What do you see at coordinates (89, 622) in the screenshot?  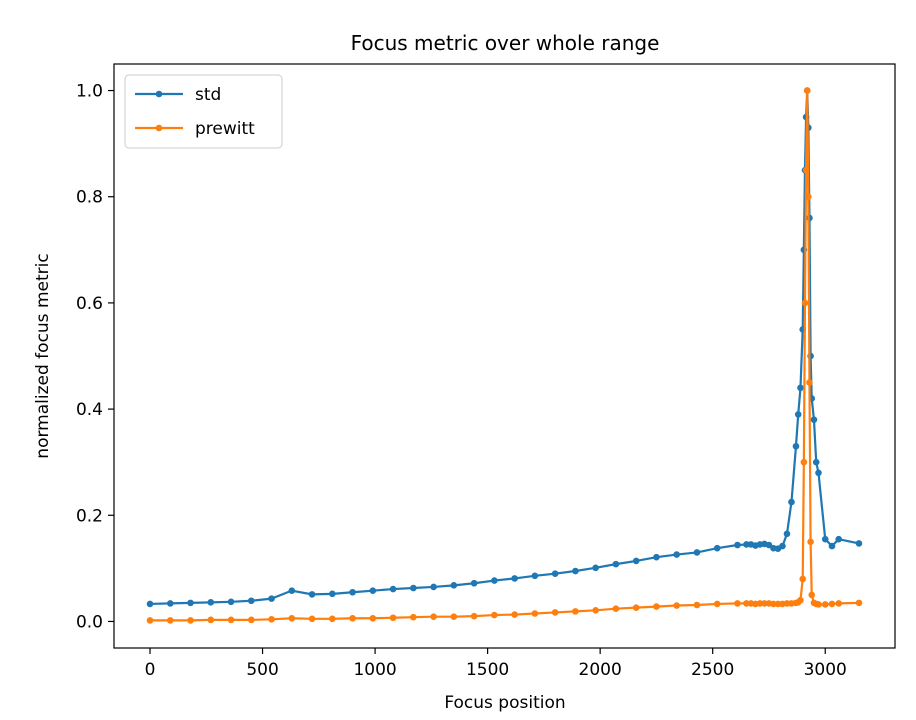 I see `y-tick-label: 0.0` at bounding box center [89, 622].